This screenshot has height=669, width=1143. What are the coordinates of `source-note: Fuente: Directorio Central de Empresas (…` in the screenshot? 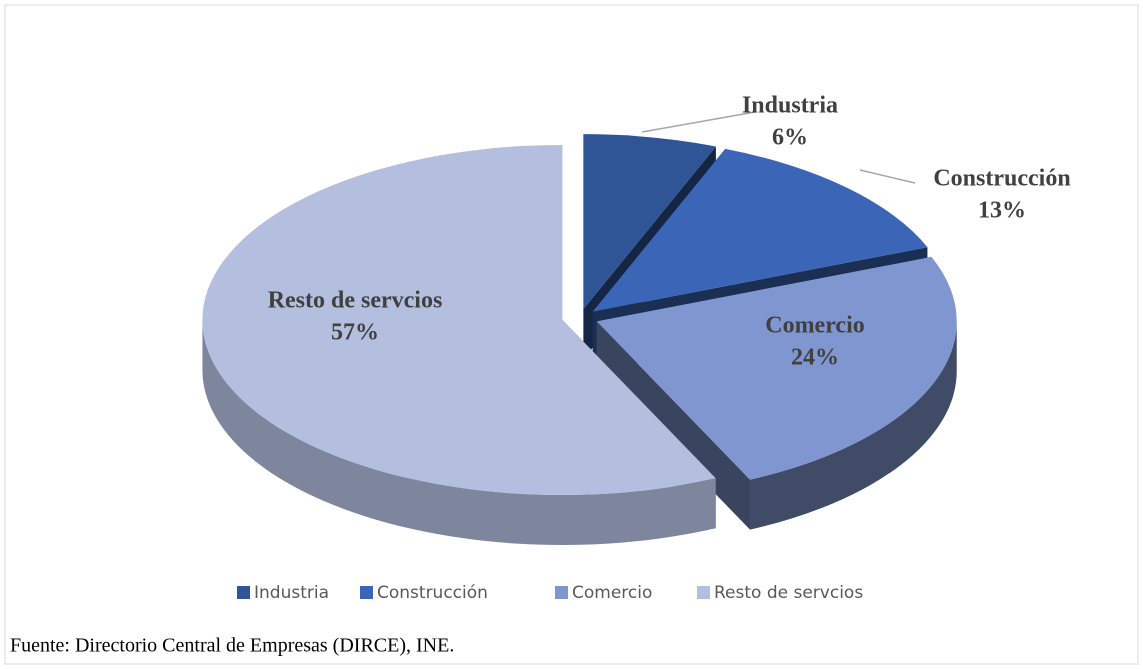 It's located at (232, 646).